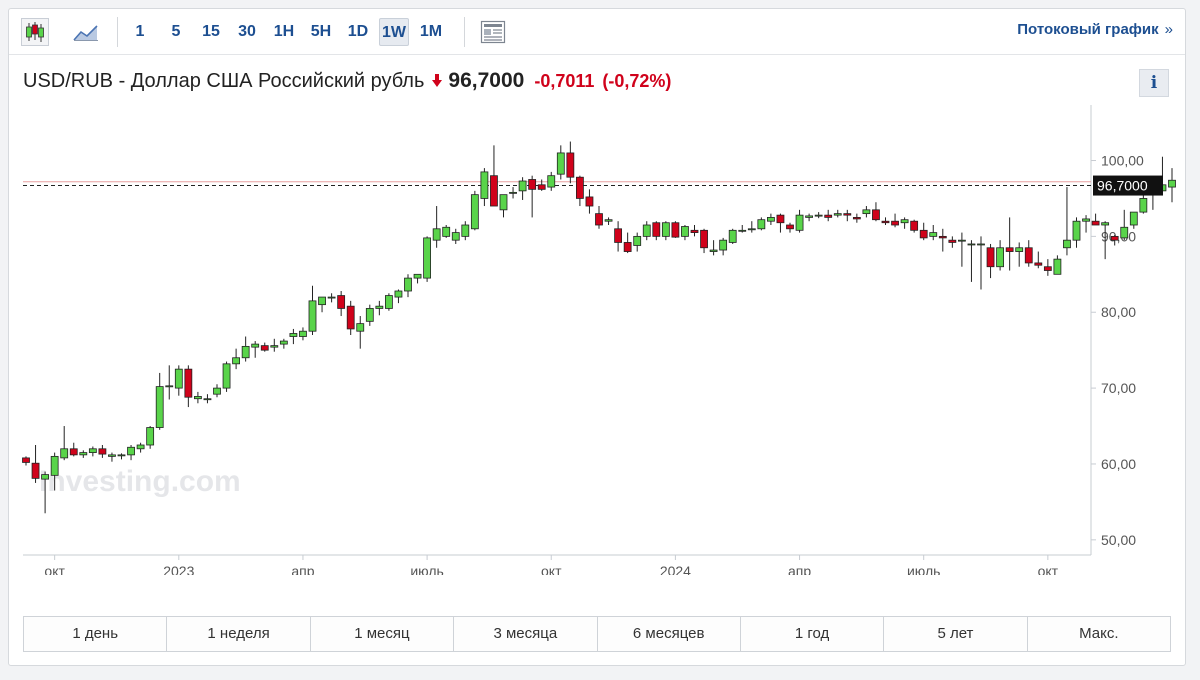 Image resolution: width=1200 pixels, height=680 pixels. I want to click on info-button: i, so click(1154, 83).